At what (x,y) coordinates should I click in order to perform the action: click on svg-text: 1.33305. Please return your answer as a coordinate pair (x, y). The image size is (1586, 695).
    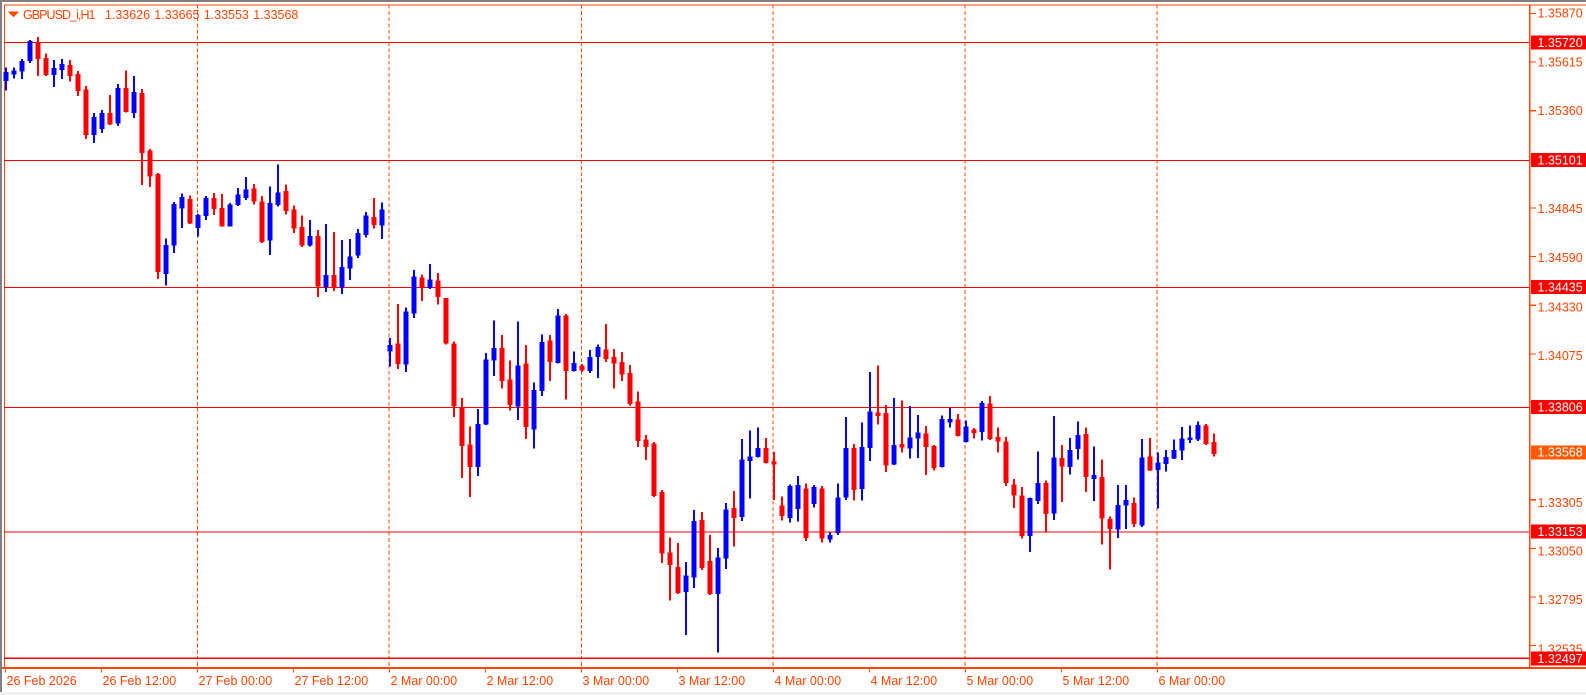
    Looking at the image, I should click on (1560, 503).